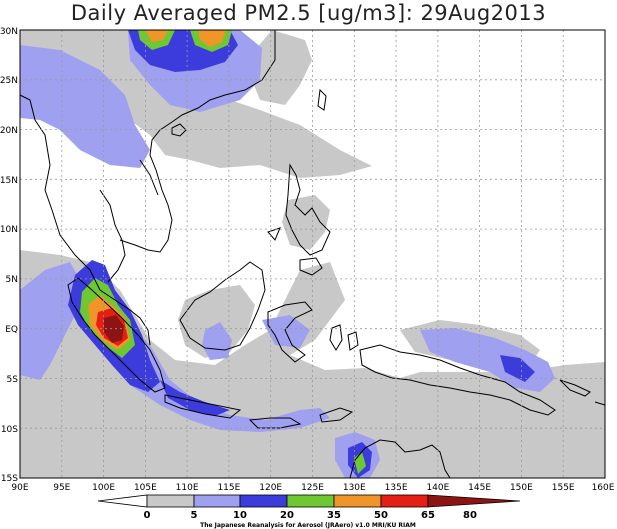  I want to click on tick-label-y: 30N, so click(9, 32).